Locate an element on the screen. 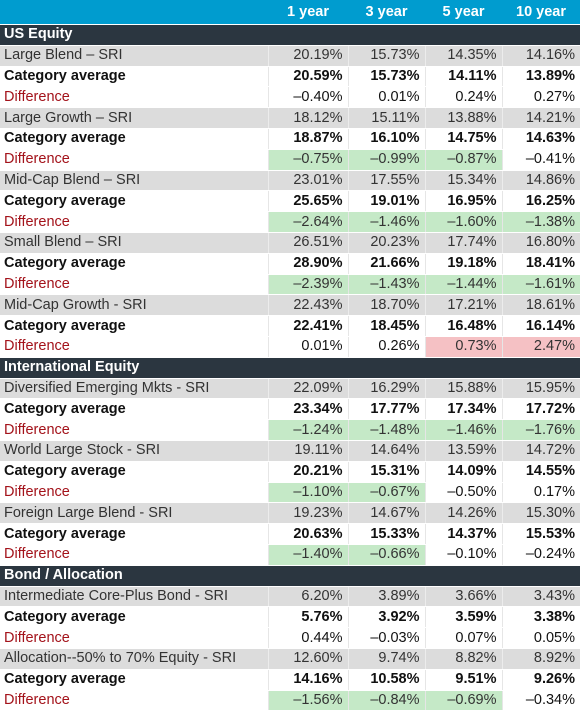  difference-value: –0.87% is located at coordinates (463, 160).